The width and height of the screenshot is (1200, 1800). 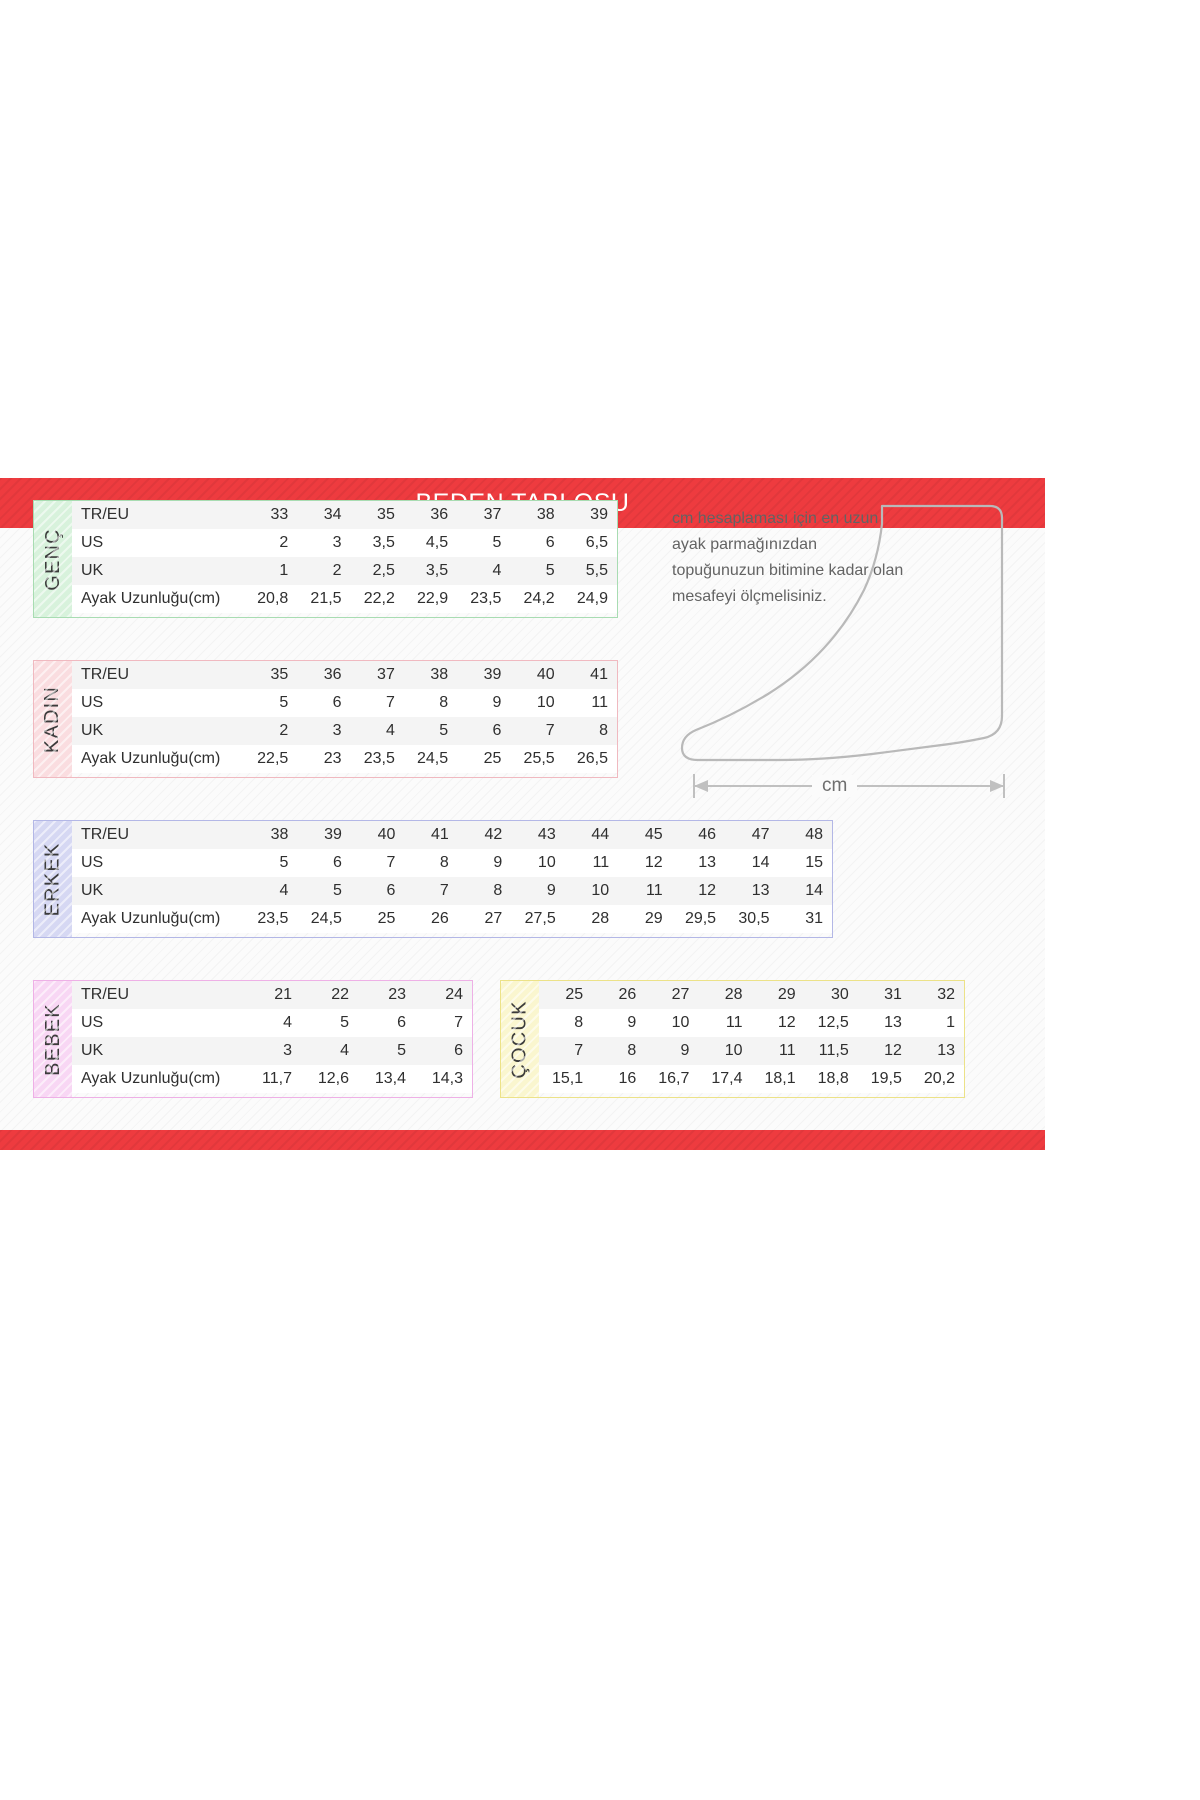 I want to click on foot-diagram: cm, so click(x=842, y=648).